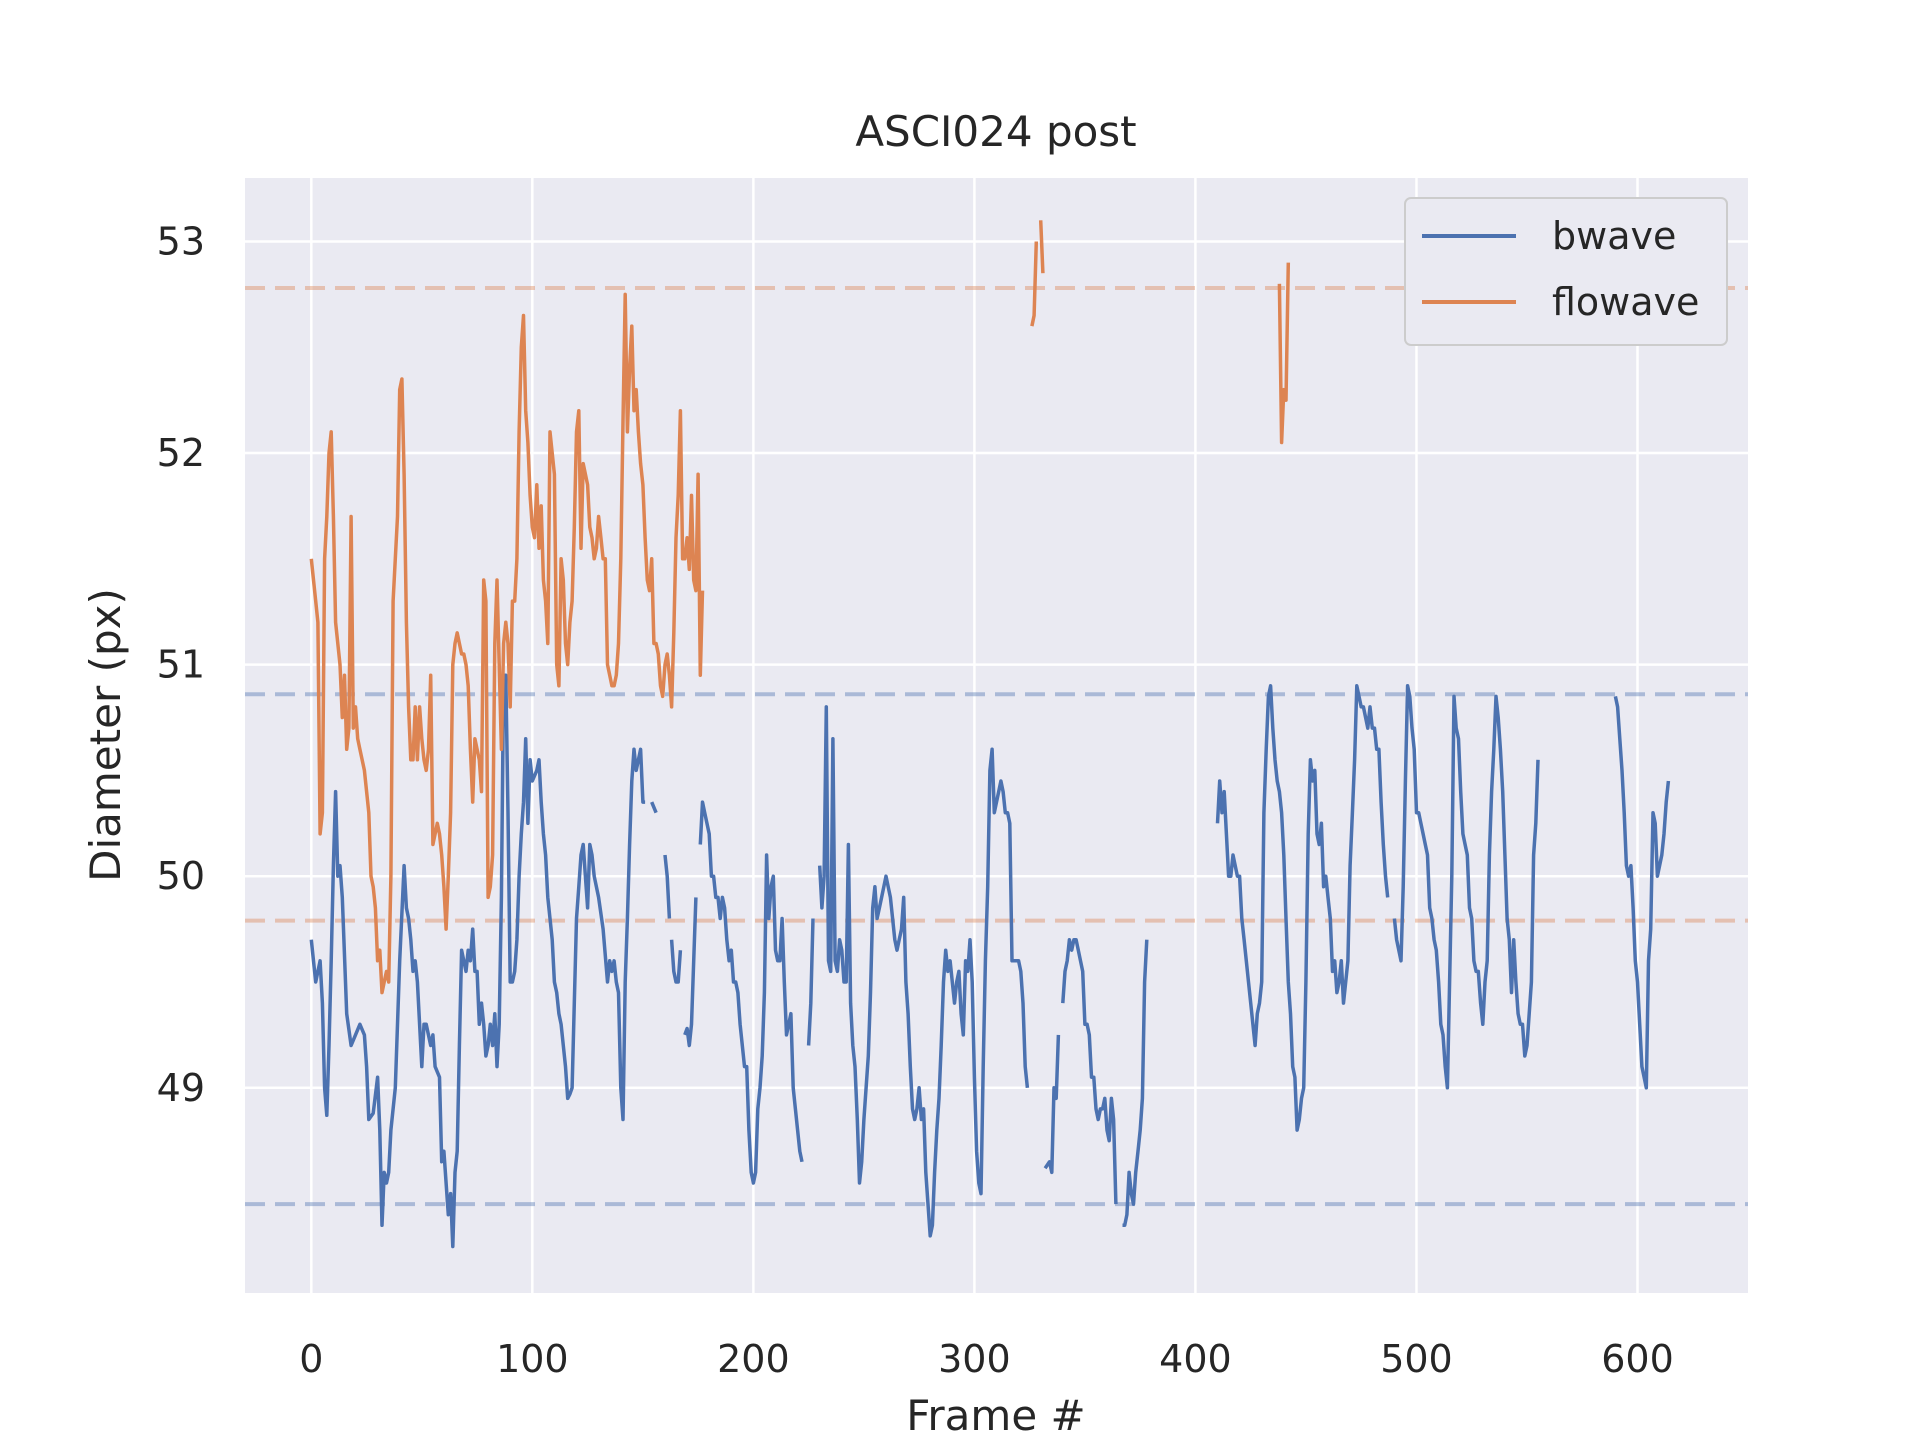 This screenshot has width=1920, height=1440. I want to click on y-tick-labels: 49 50 51 52 53, so click(181, 664).